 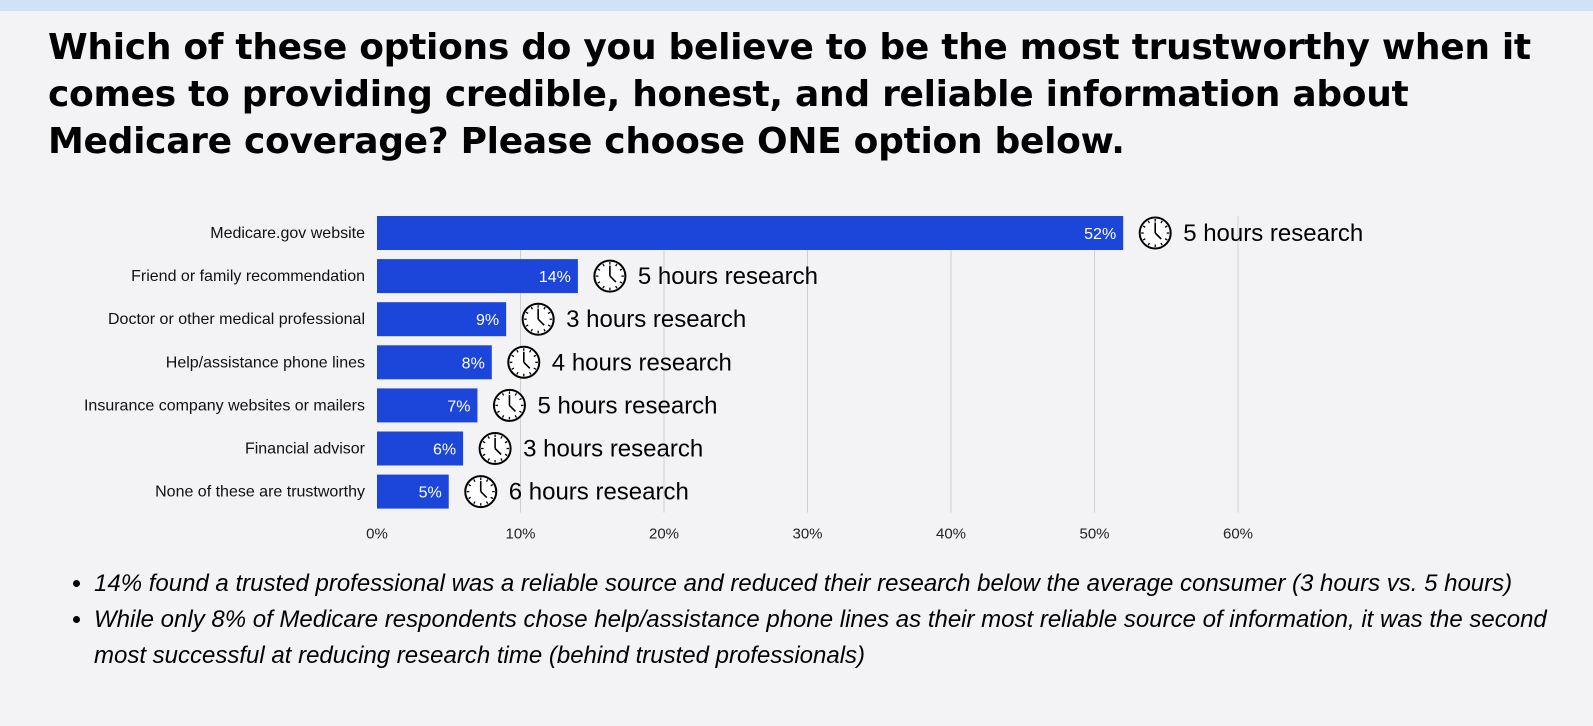 What do you see at coordinates (265, 362) in the screenshot?
I see `category-label: Help/assistance phone lines` at bounding box center [265, 362].